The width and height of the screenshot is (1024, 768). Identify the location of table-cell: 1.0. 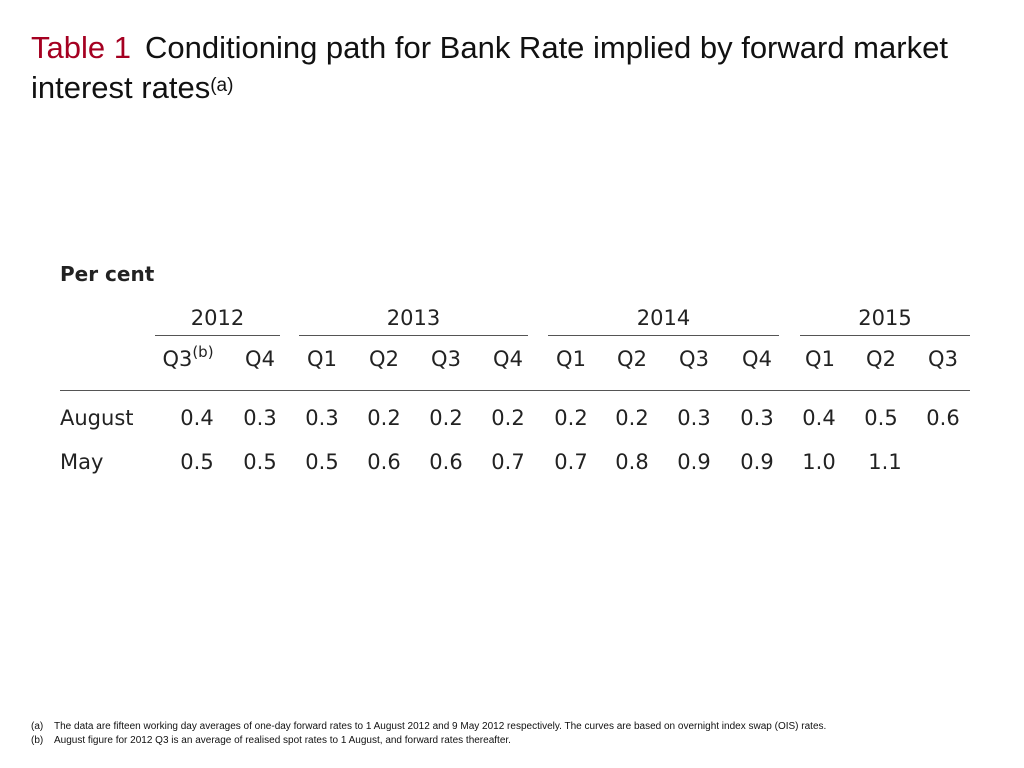
(819, 462).